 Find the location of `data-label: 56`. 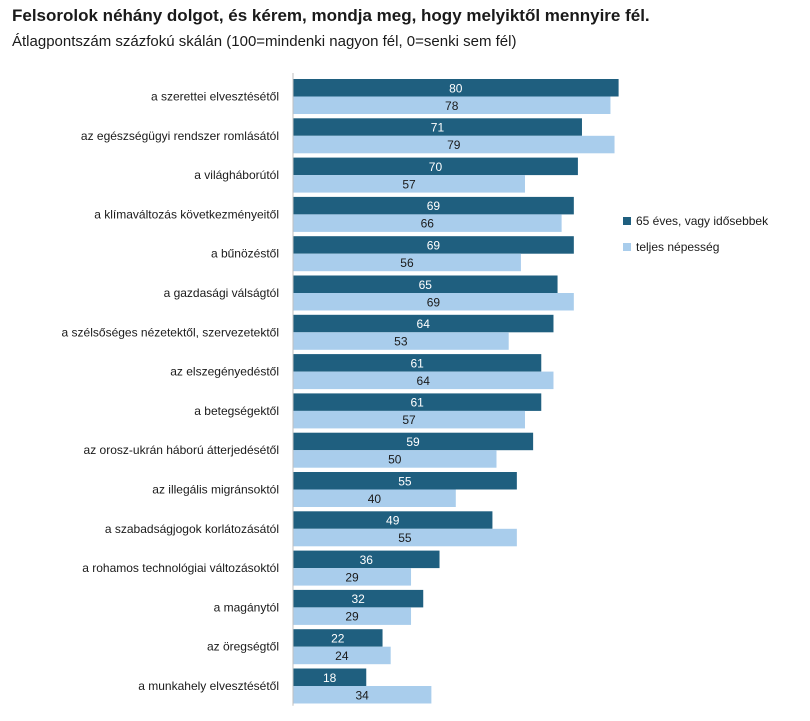

data-label: 56 is located at coordinates (407, 263).